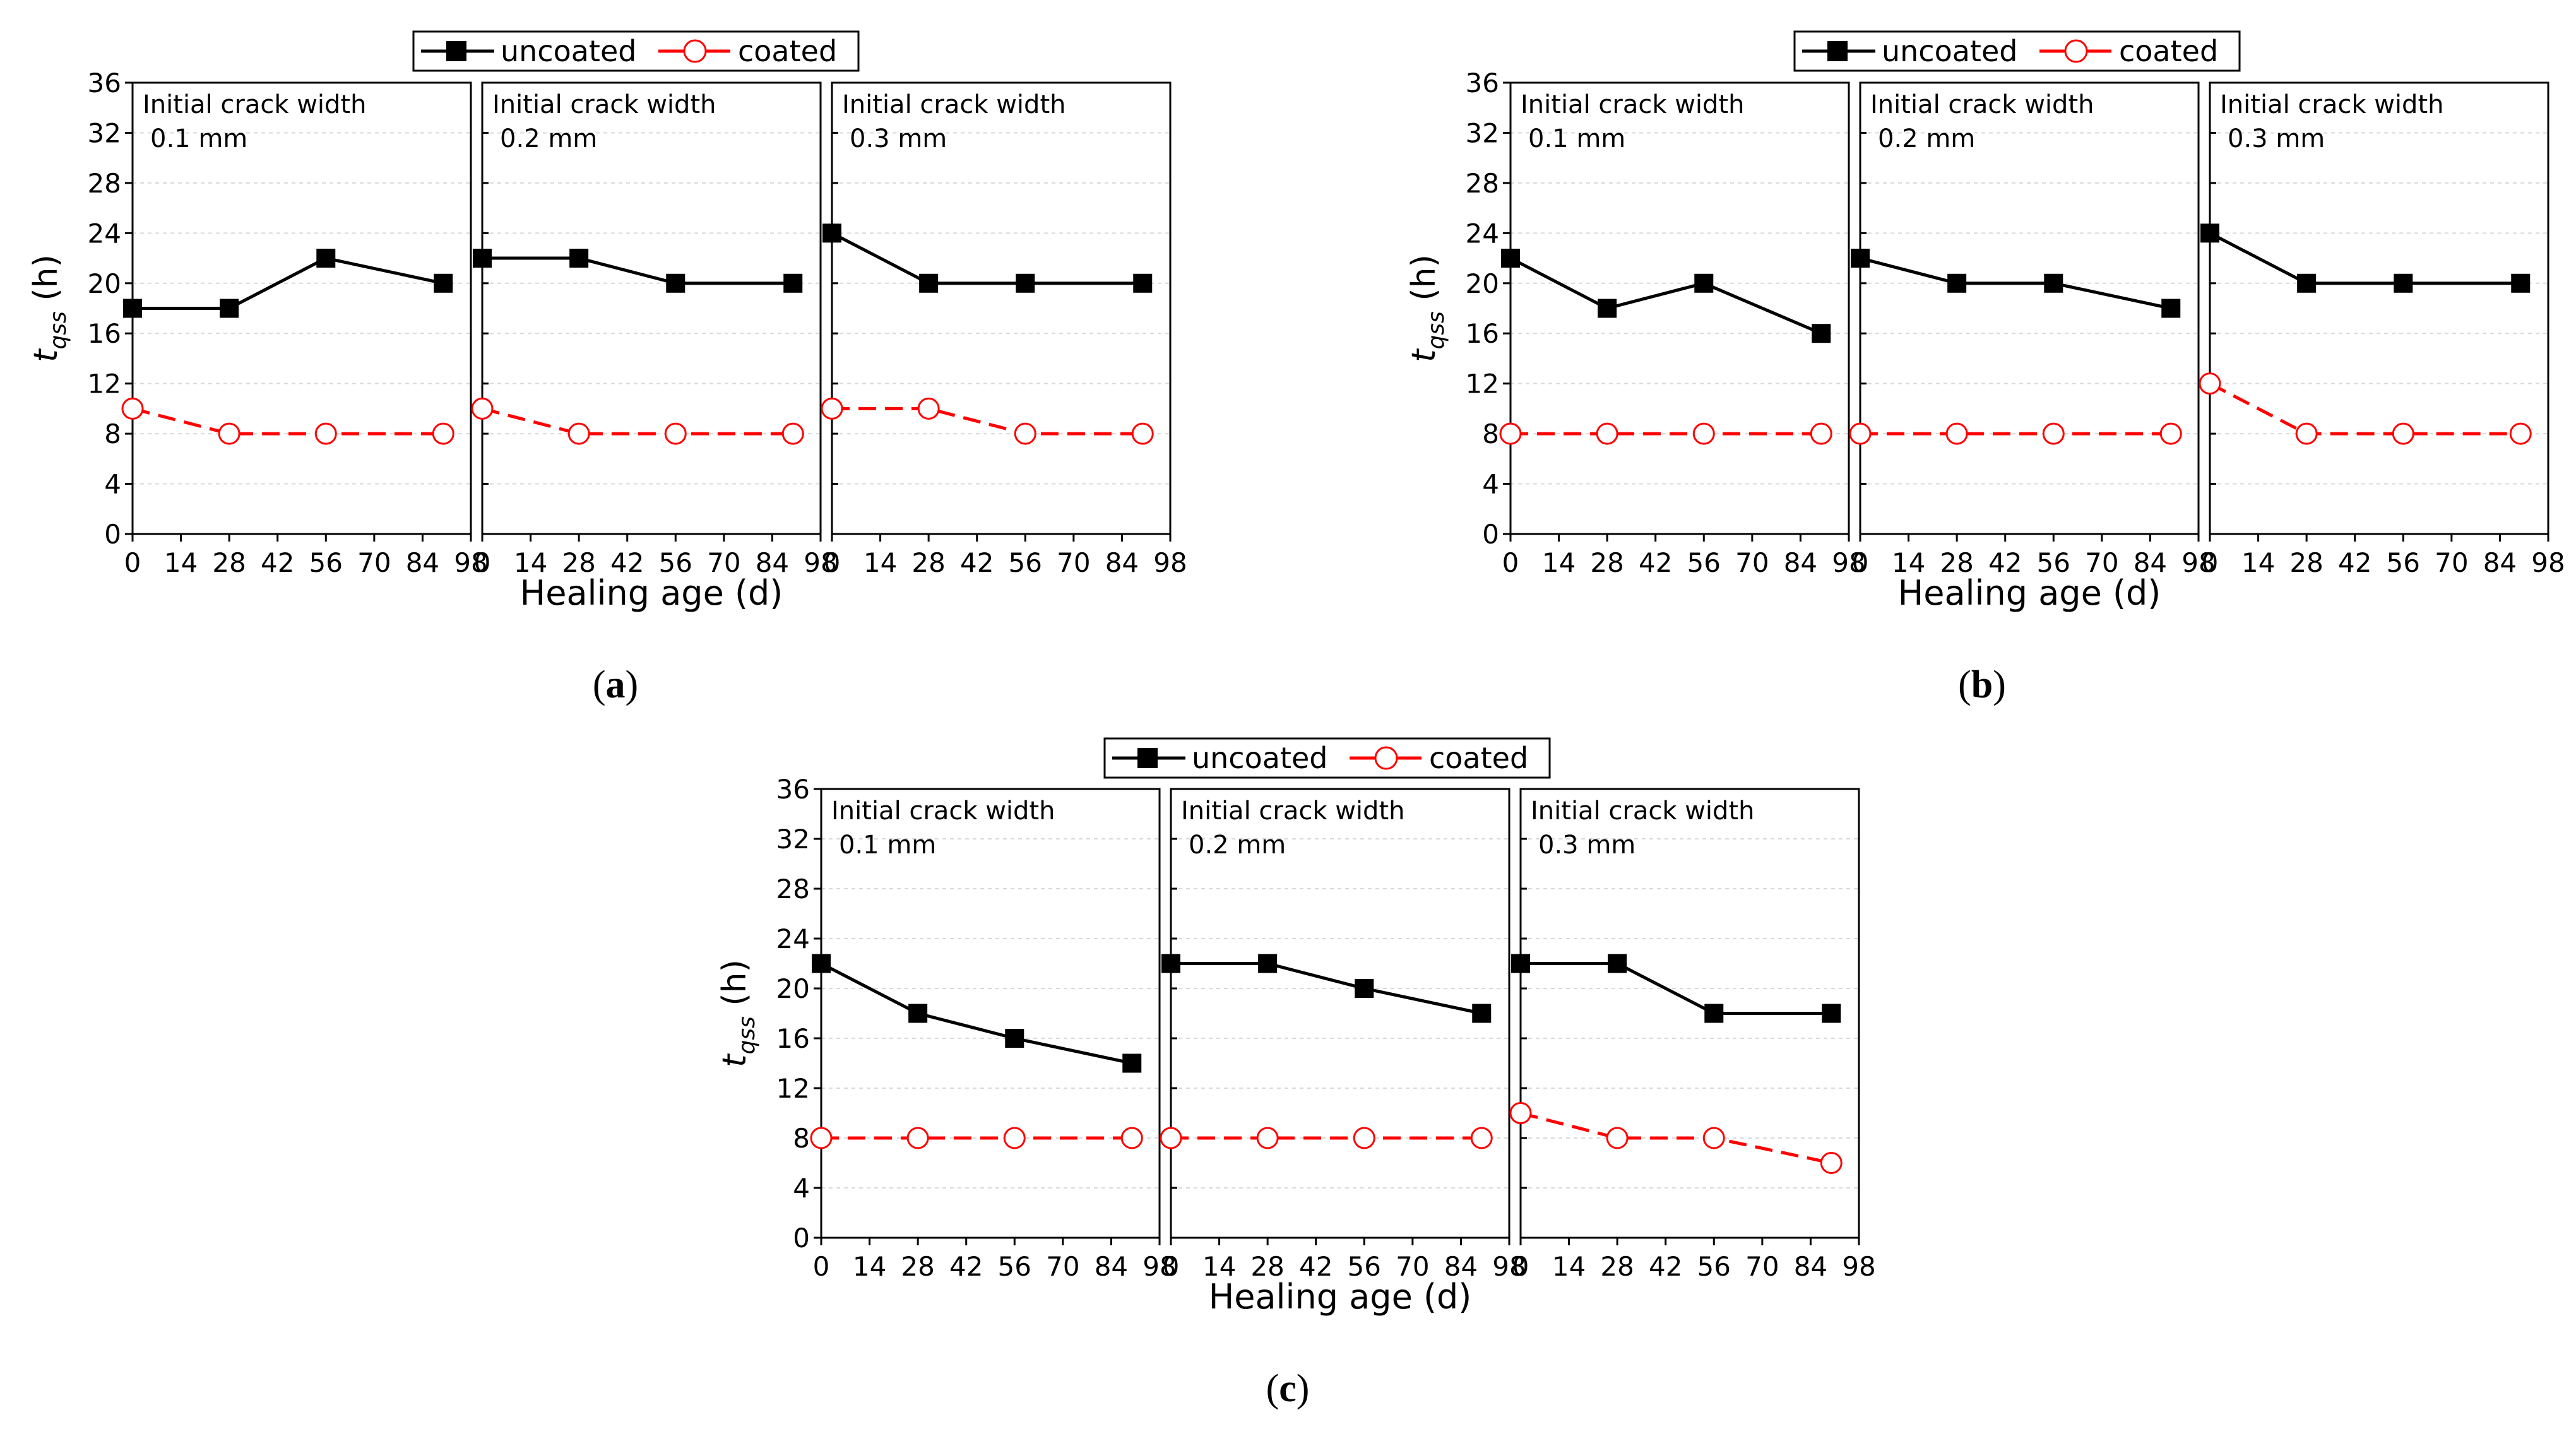 The width and height of the screenshot is (2576, 1429). What do you see at coordinates (2365, 409) in the screenshot?
I see `series-line-coated` at bounding box center [2365, 409].